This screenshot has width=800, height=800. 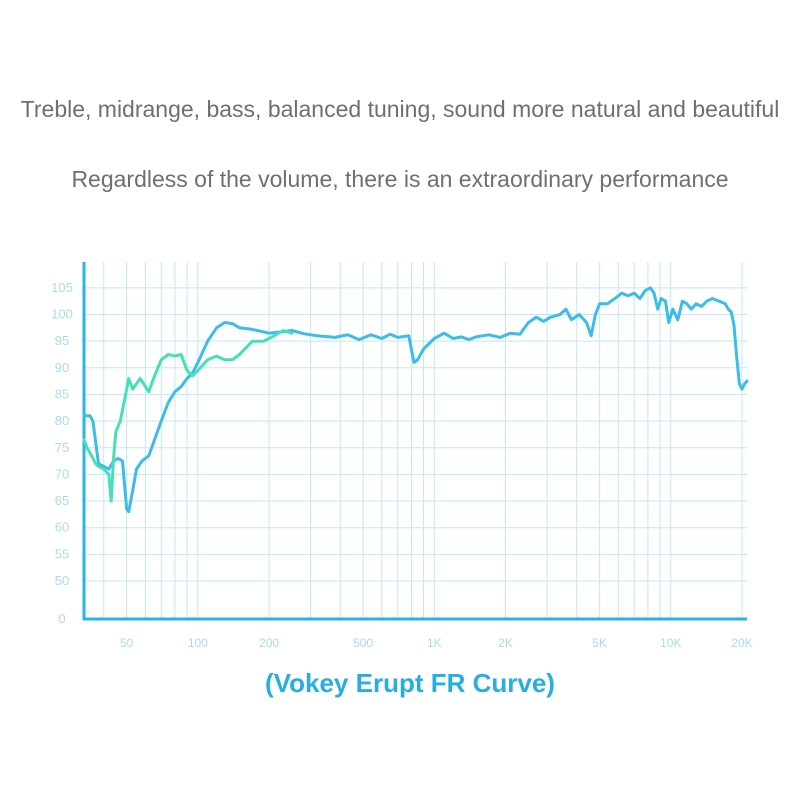 I want to click on x-tick-label: 50, so click(x=127, y=643).